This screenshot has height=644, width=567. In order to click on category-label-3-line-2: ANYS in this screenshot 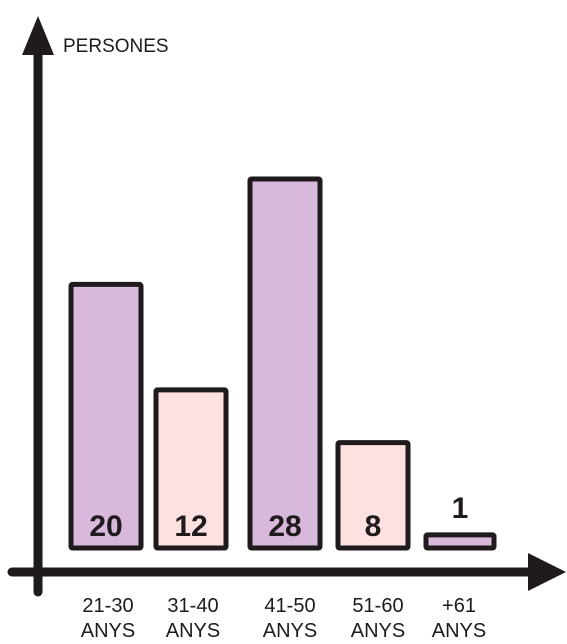, I will do `click(290, 629)`.